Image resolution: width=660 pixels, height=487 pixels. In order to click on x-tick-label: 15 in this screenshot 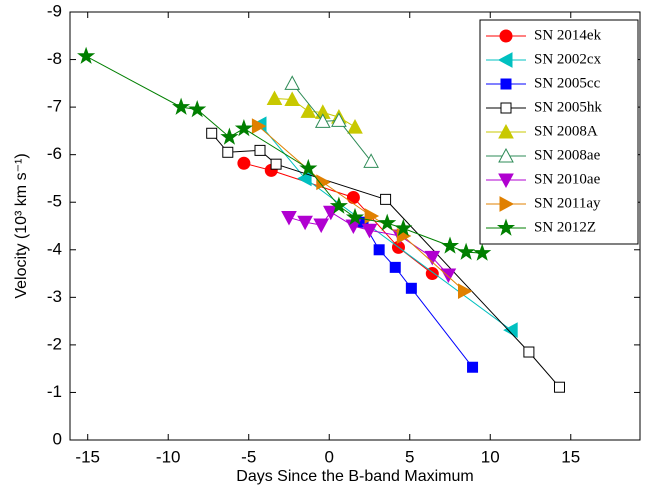, I will do `click(570, 456)`.